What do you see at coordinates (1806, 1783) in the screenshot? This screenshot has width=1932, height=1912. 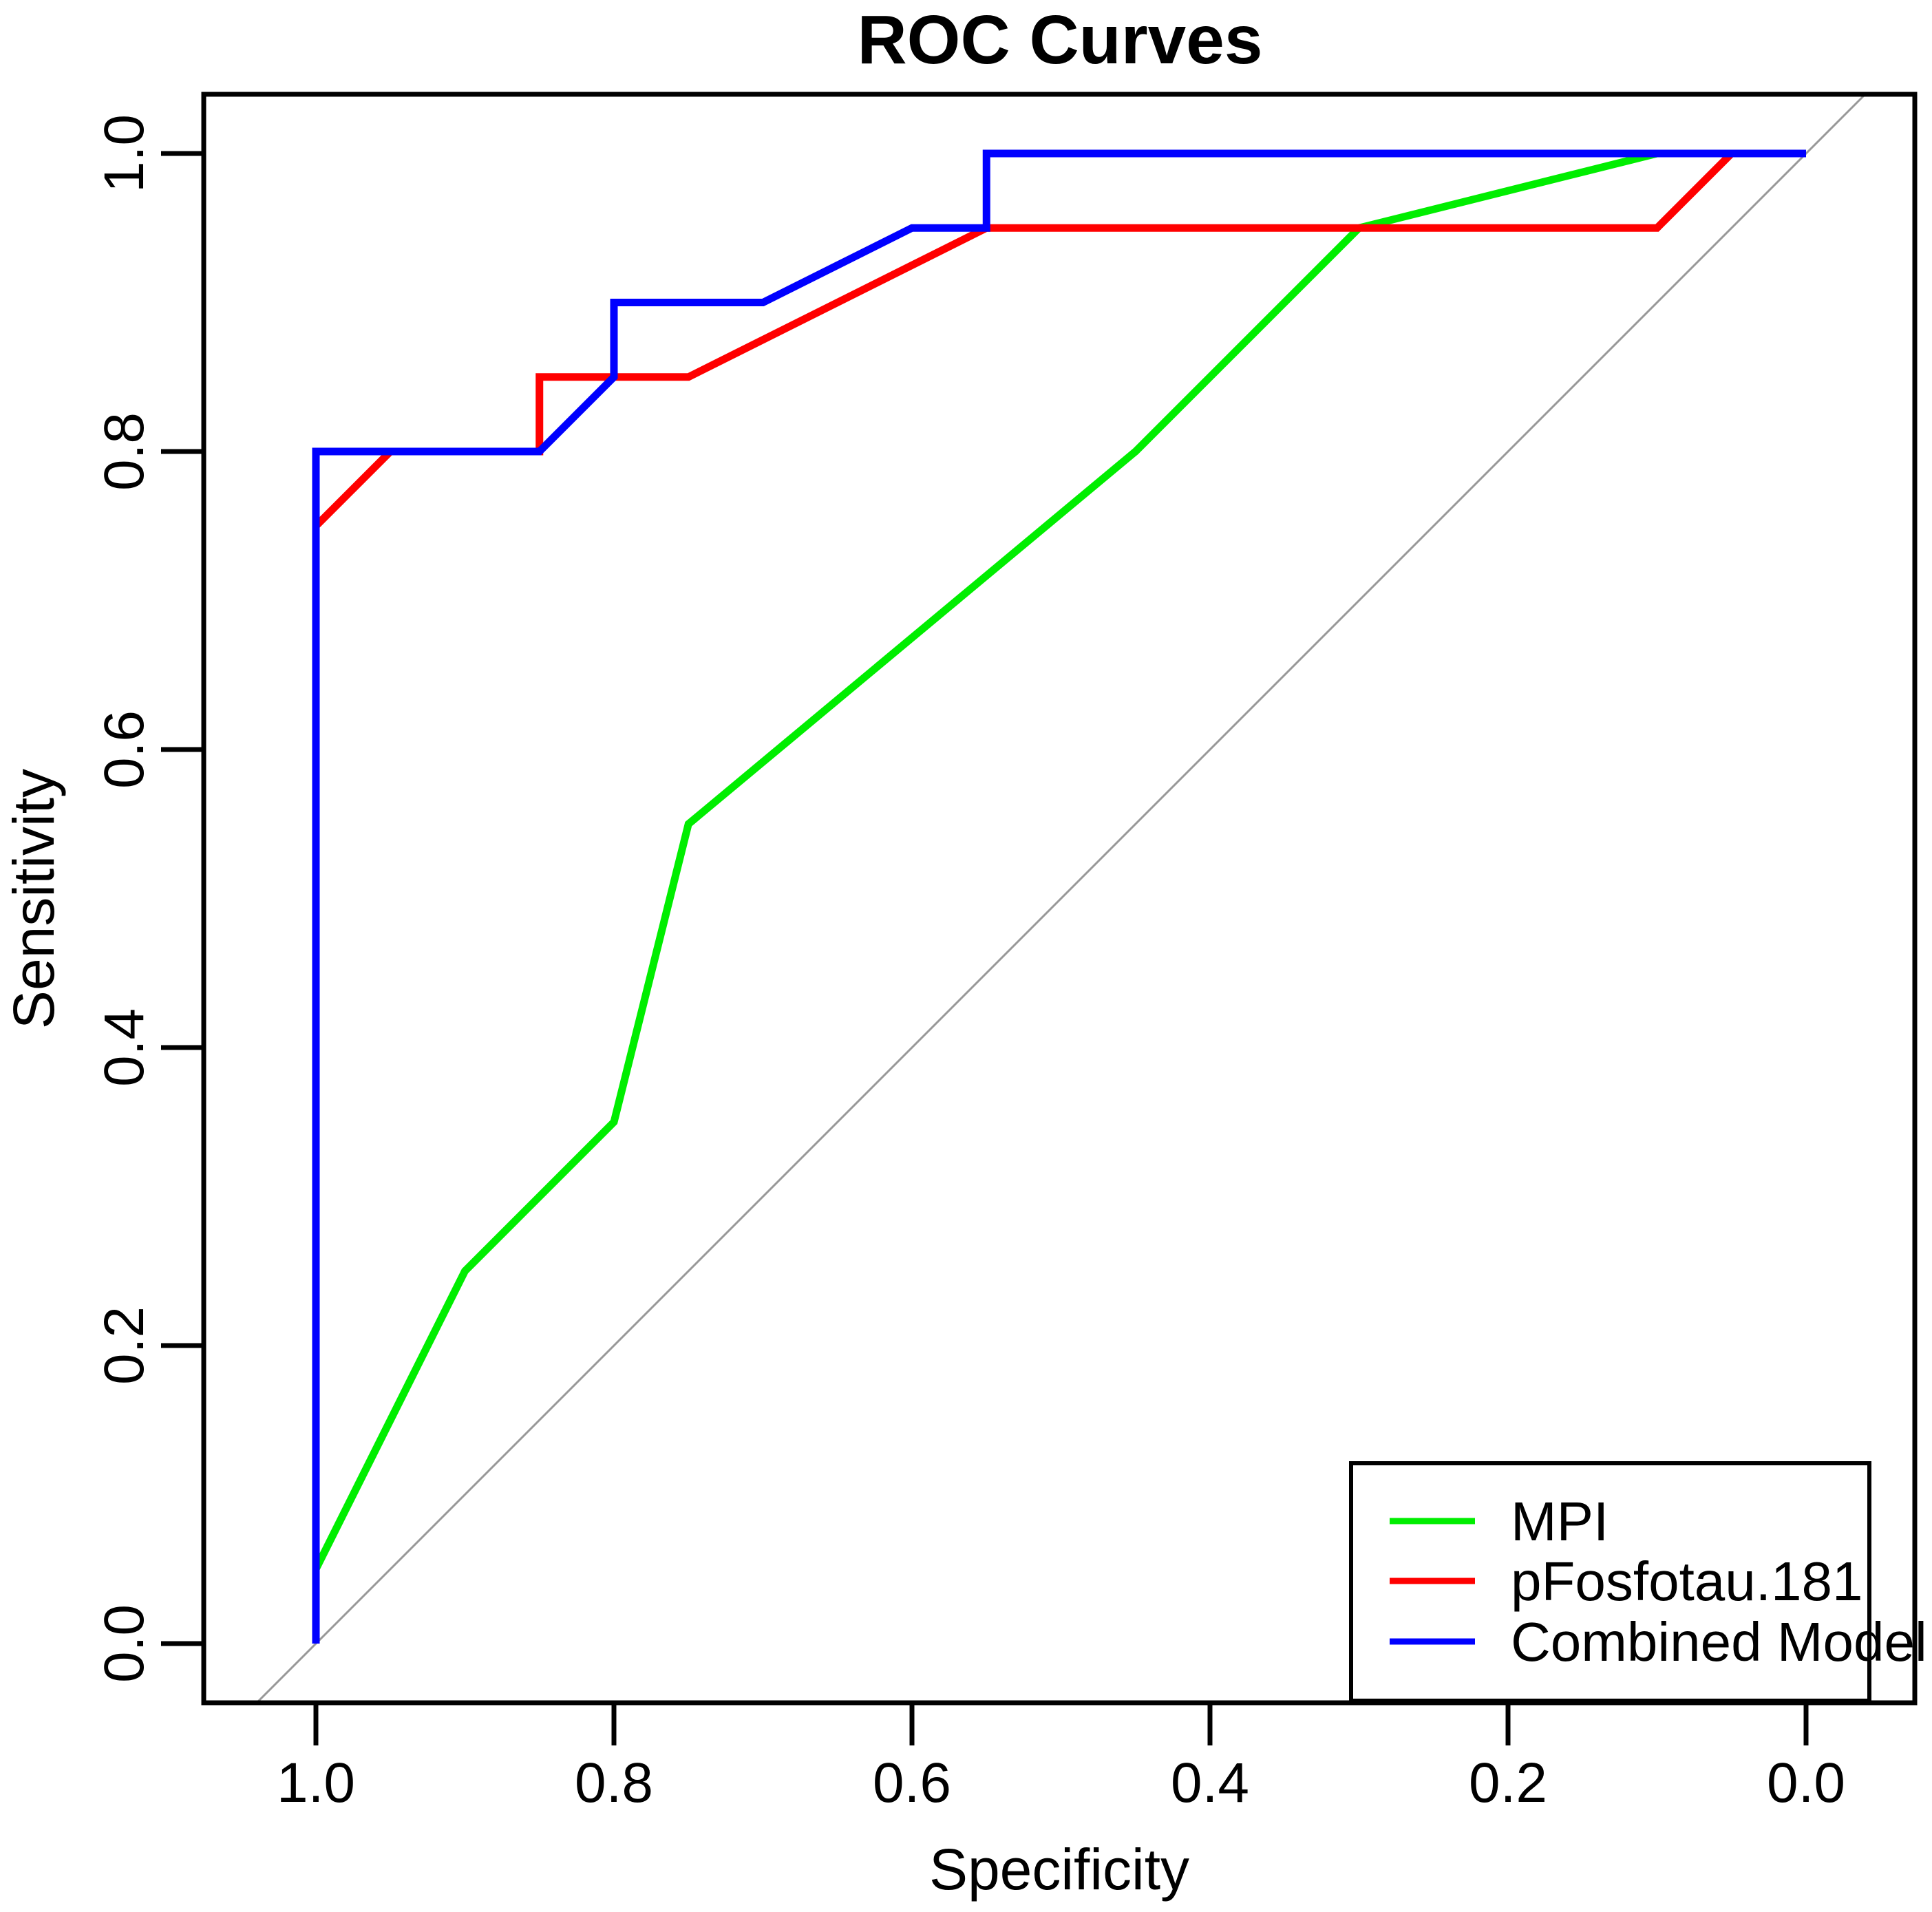 I see `x-tick-label: 0.0` at bounding box center [1806, 1783].